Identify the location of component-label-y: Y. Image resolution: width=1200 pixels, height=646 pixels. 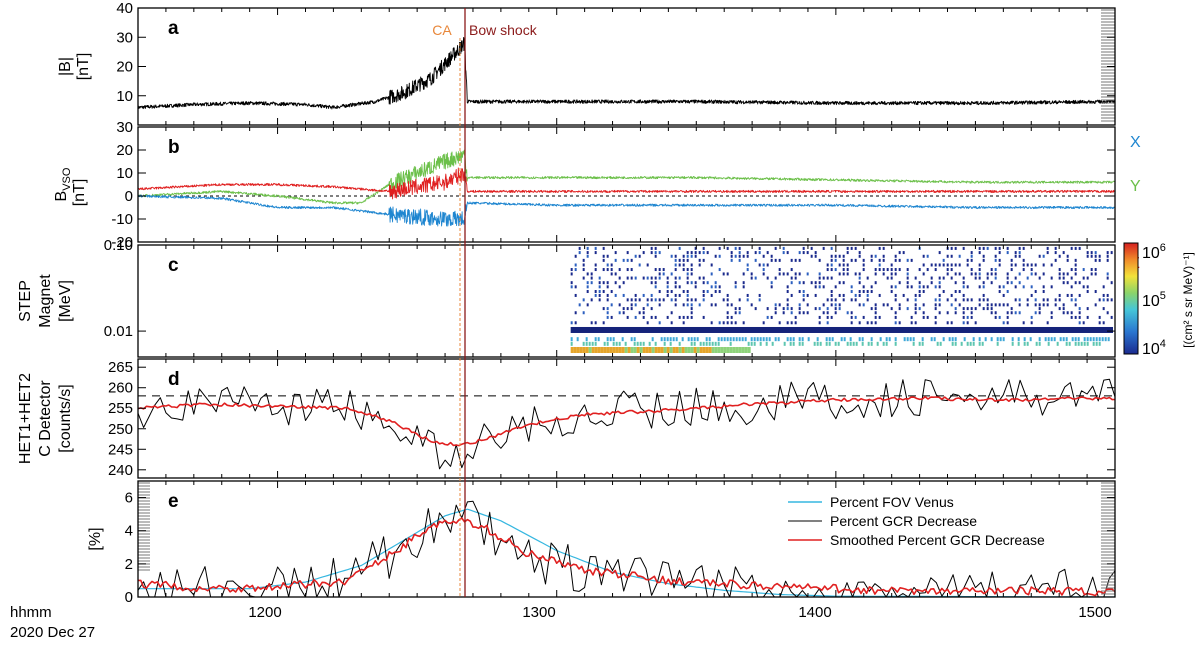
(1135, 186).